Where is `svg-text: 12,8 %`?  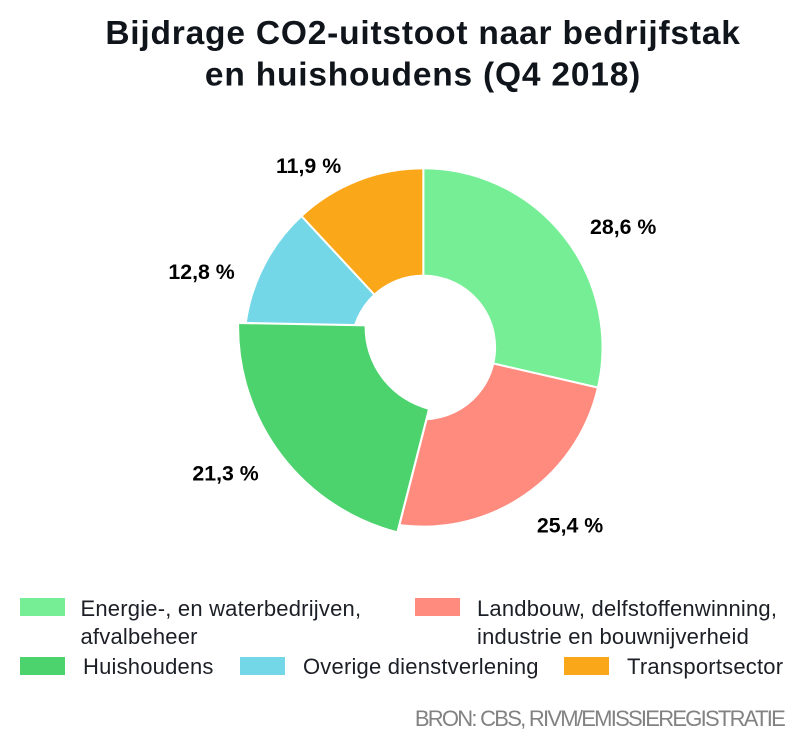
svg-text: 12,8 % is located at coordinates (201, 272).